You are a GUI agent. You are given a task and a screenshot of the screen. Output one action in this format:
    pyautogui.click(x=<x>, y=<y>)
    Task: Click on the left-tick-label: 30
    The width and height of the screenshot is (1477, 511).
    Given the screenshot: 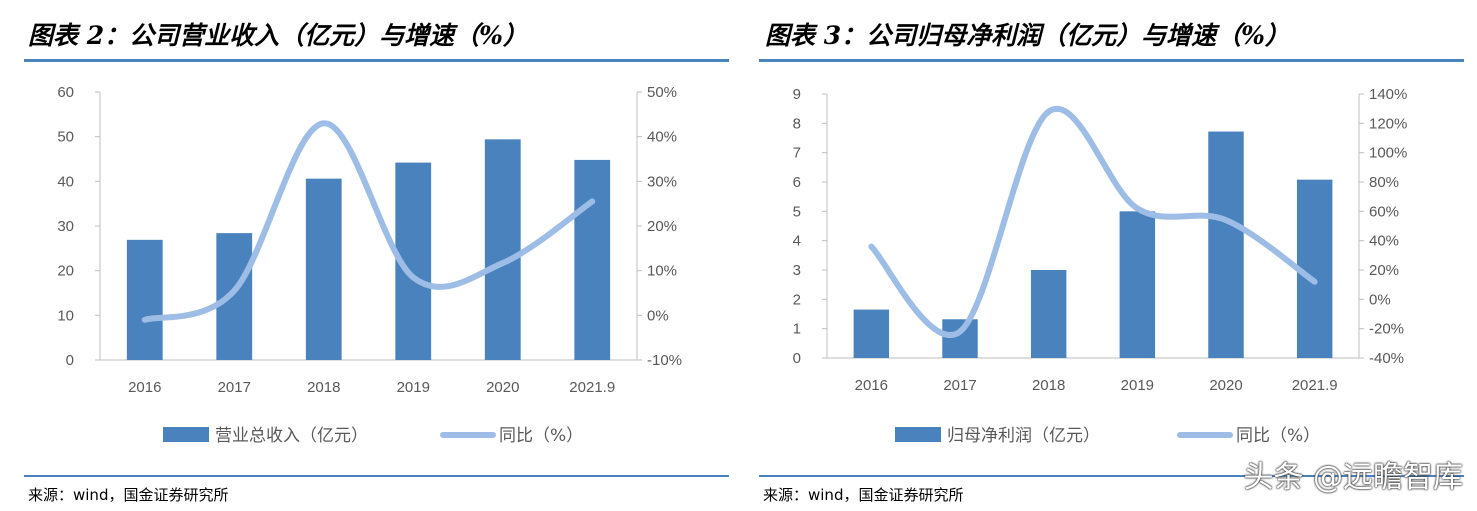 What is the action you would take?
    pyautogui.click(x=65, y=226)
    